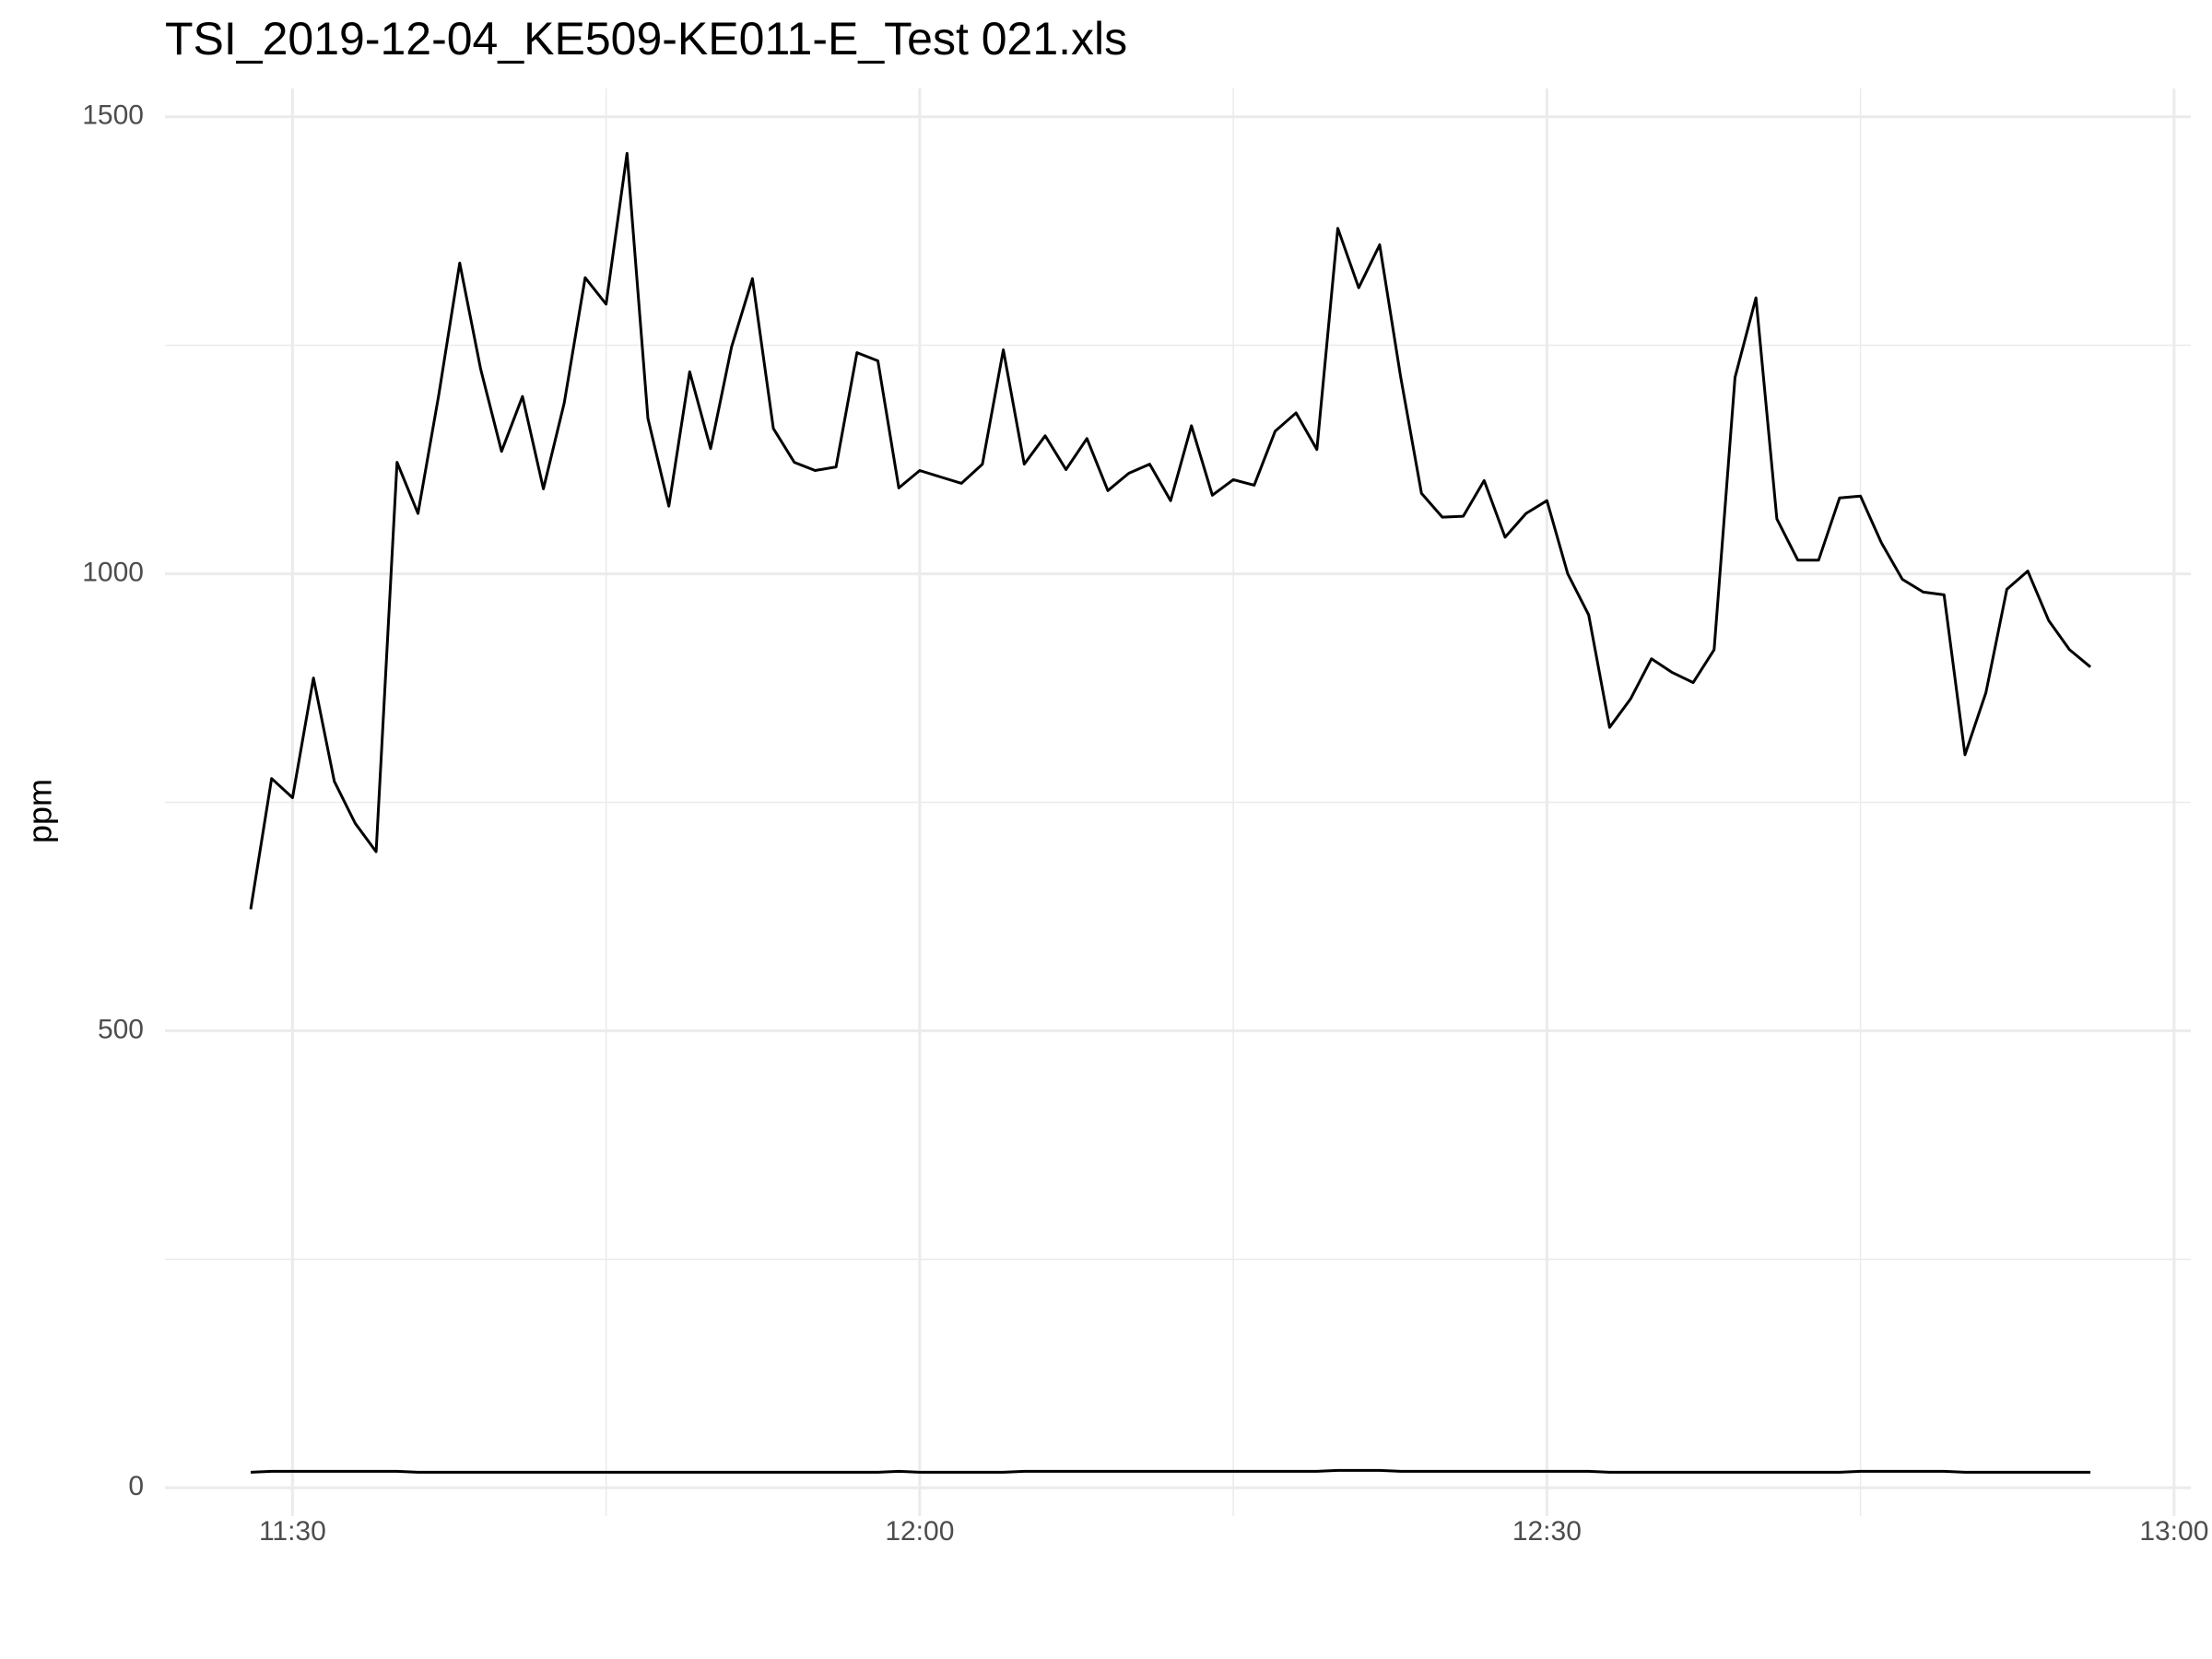 The image size is (2212, 1659). What do you see at coordinates (136, 1486) in the screenshot?
I see `y-tick-label: 0` at bounding box center [136, 1486].